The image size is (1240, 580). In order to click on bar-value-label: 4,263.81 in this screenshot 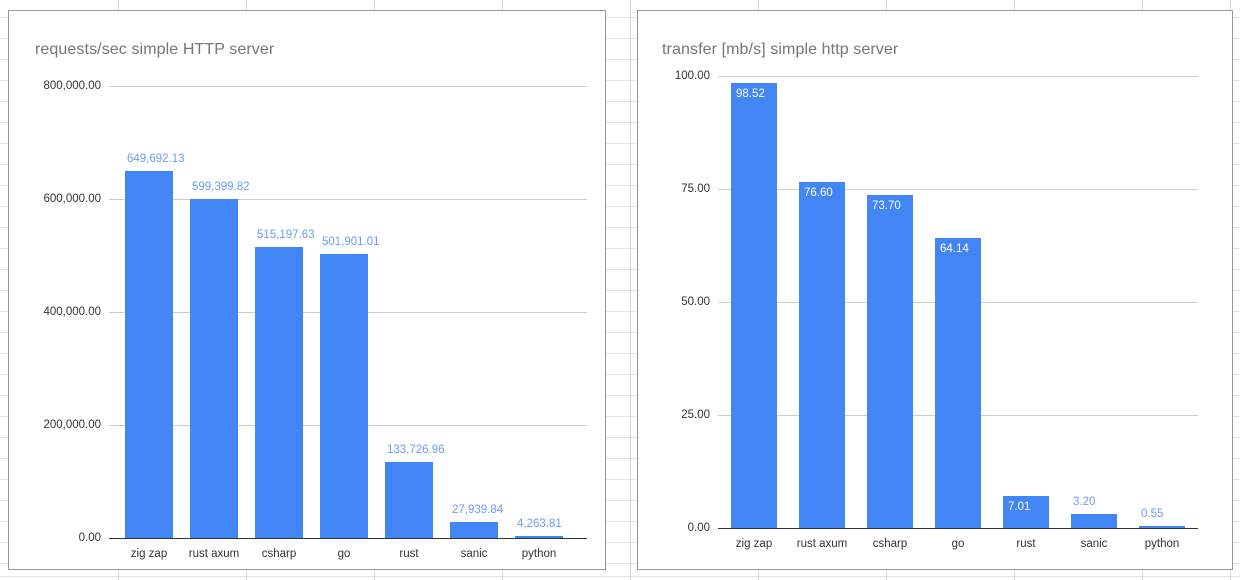, I will do `click(539, 524)`.